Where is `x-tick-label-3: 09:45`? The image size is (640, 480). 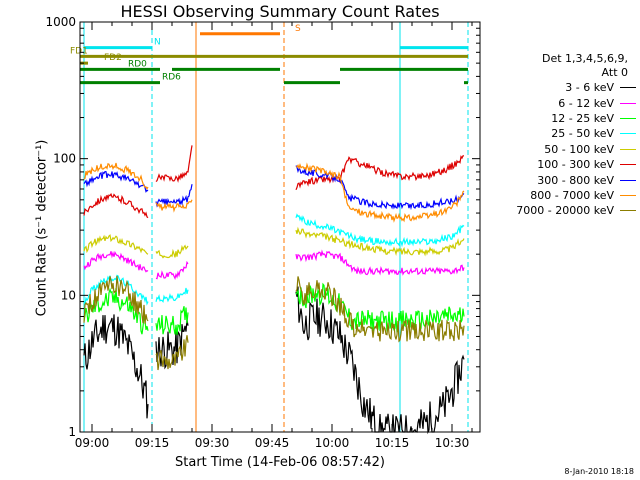 x-tick-label-3: 09:45 is located at coordinates (272, 443).